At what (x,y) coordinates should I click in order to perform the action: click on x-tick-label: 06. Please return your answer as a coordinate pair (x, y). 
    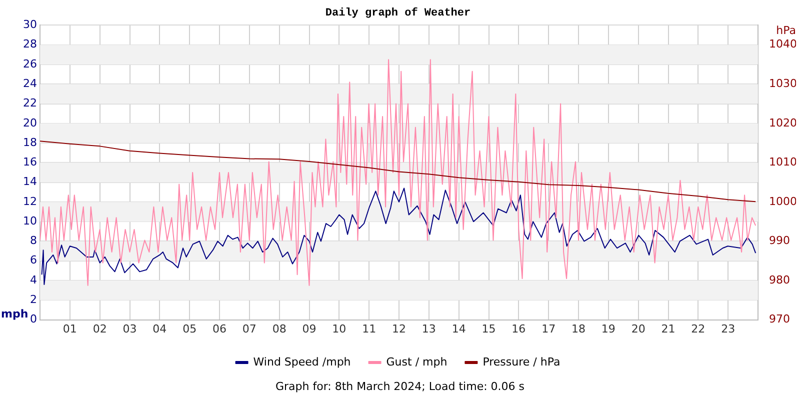
    Looking at the image, I should click on (219, 329).